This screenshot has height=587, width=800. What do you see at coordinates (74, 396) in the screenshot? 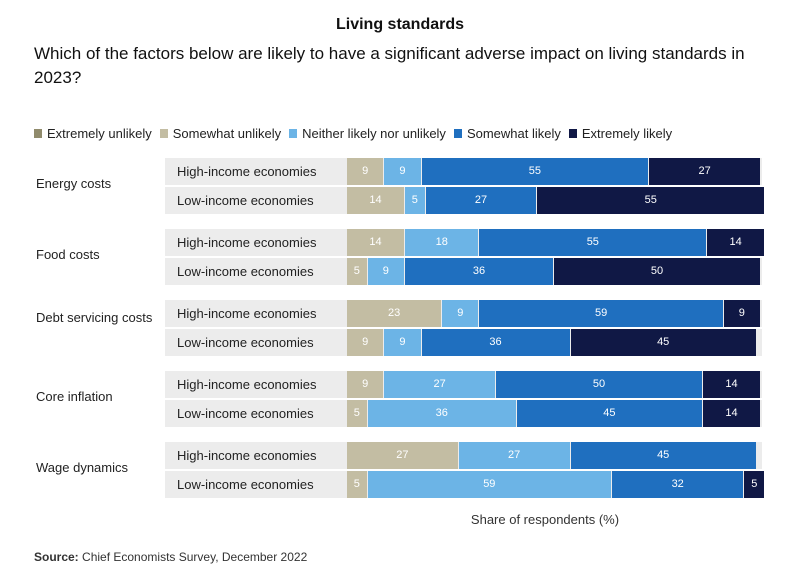
I see `group-label: Core inflation` at bounding box center [74, 396].